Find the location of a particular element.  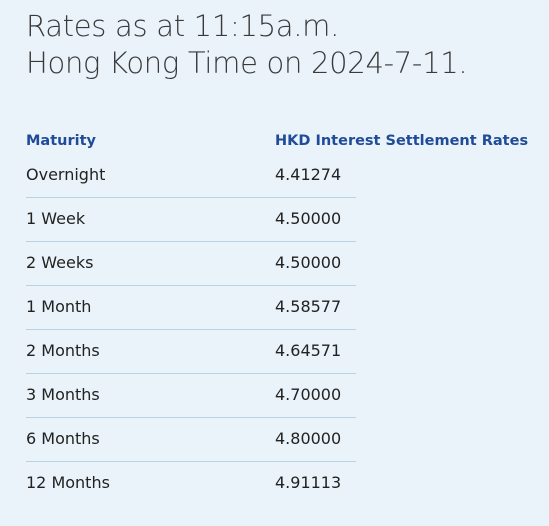

column-header: HKD Interest Settlement Rates is located at coordinates (402, 141).